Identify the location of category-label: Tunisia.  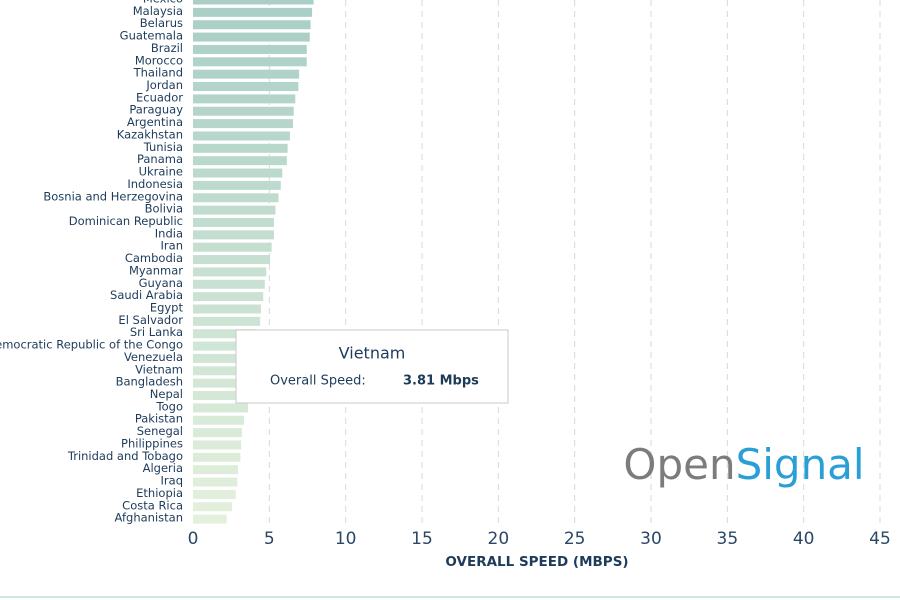
(163, 147).